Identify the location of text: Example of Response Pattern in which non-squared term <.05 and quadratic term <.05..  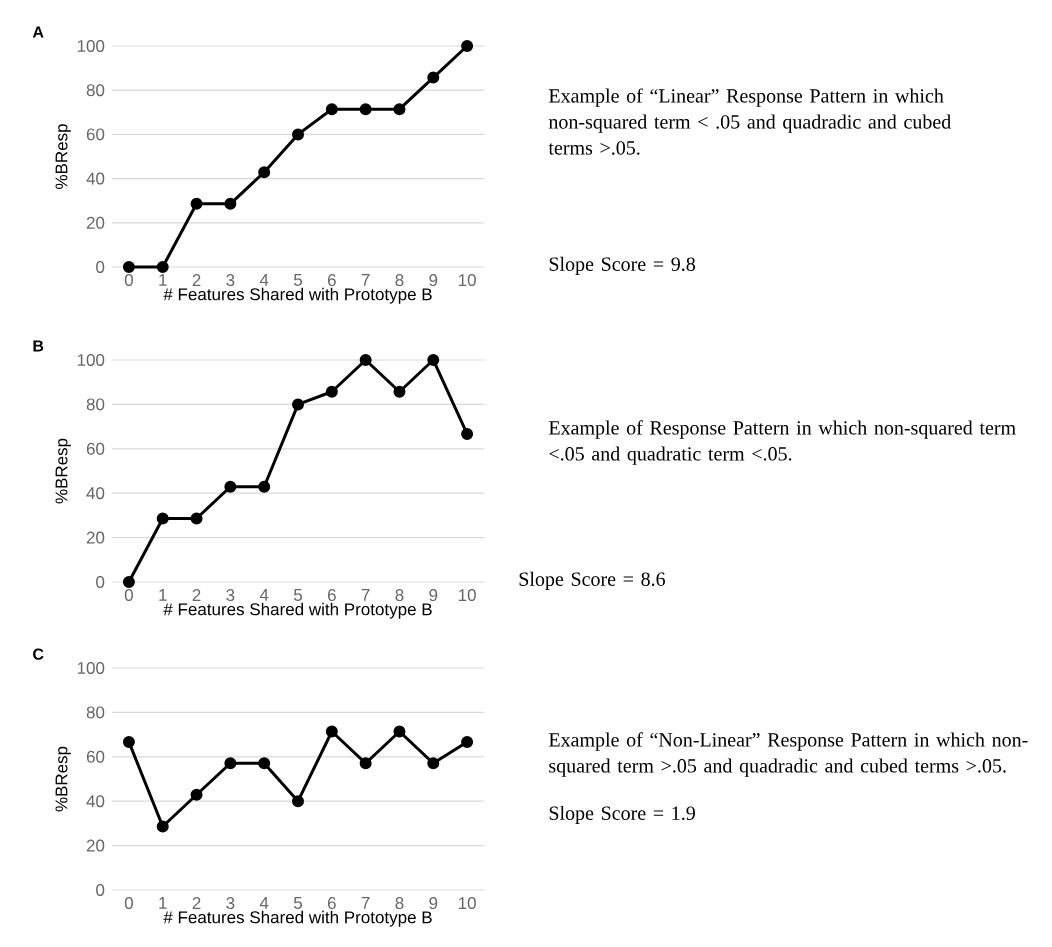
(782, 442).